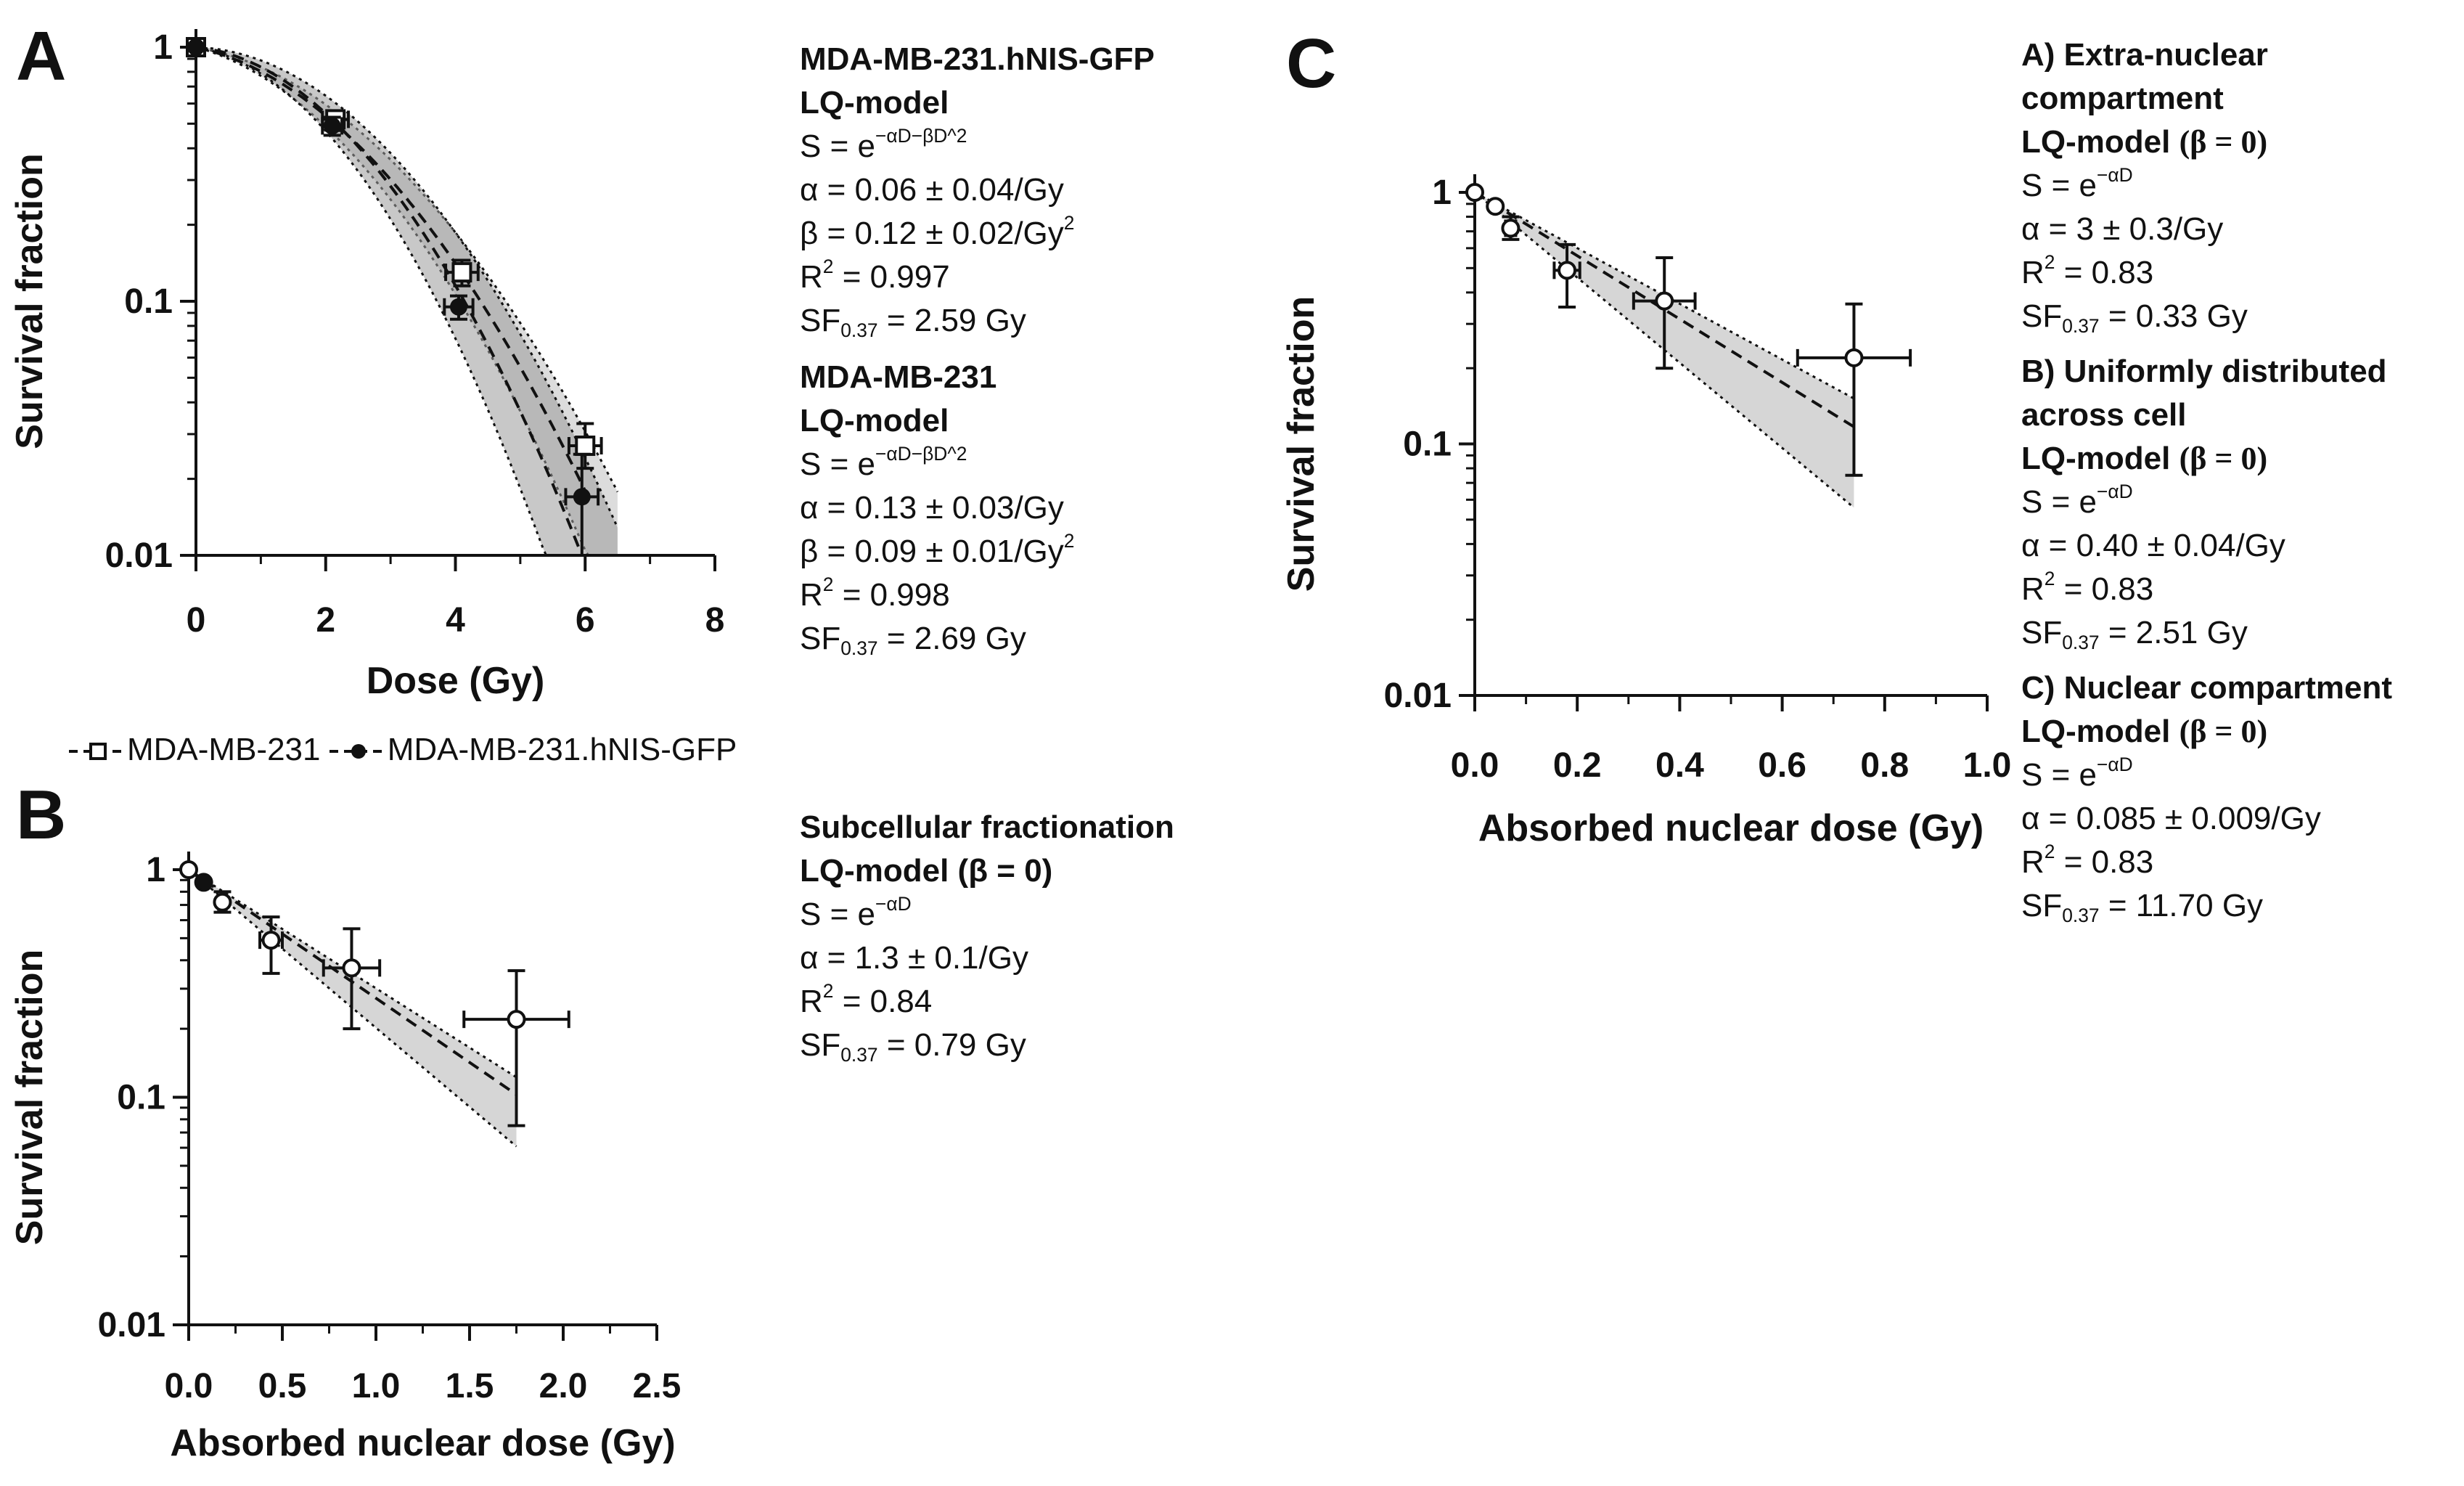  What do you see at coordinates (913, 322) in the screenshot?
I see `annotation-a-sf1: SF0.37 = 2.59 Gy` at bounding box center [913, 322].